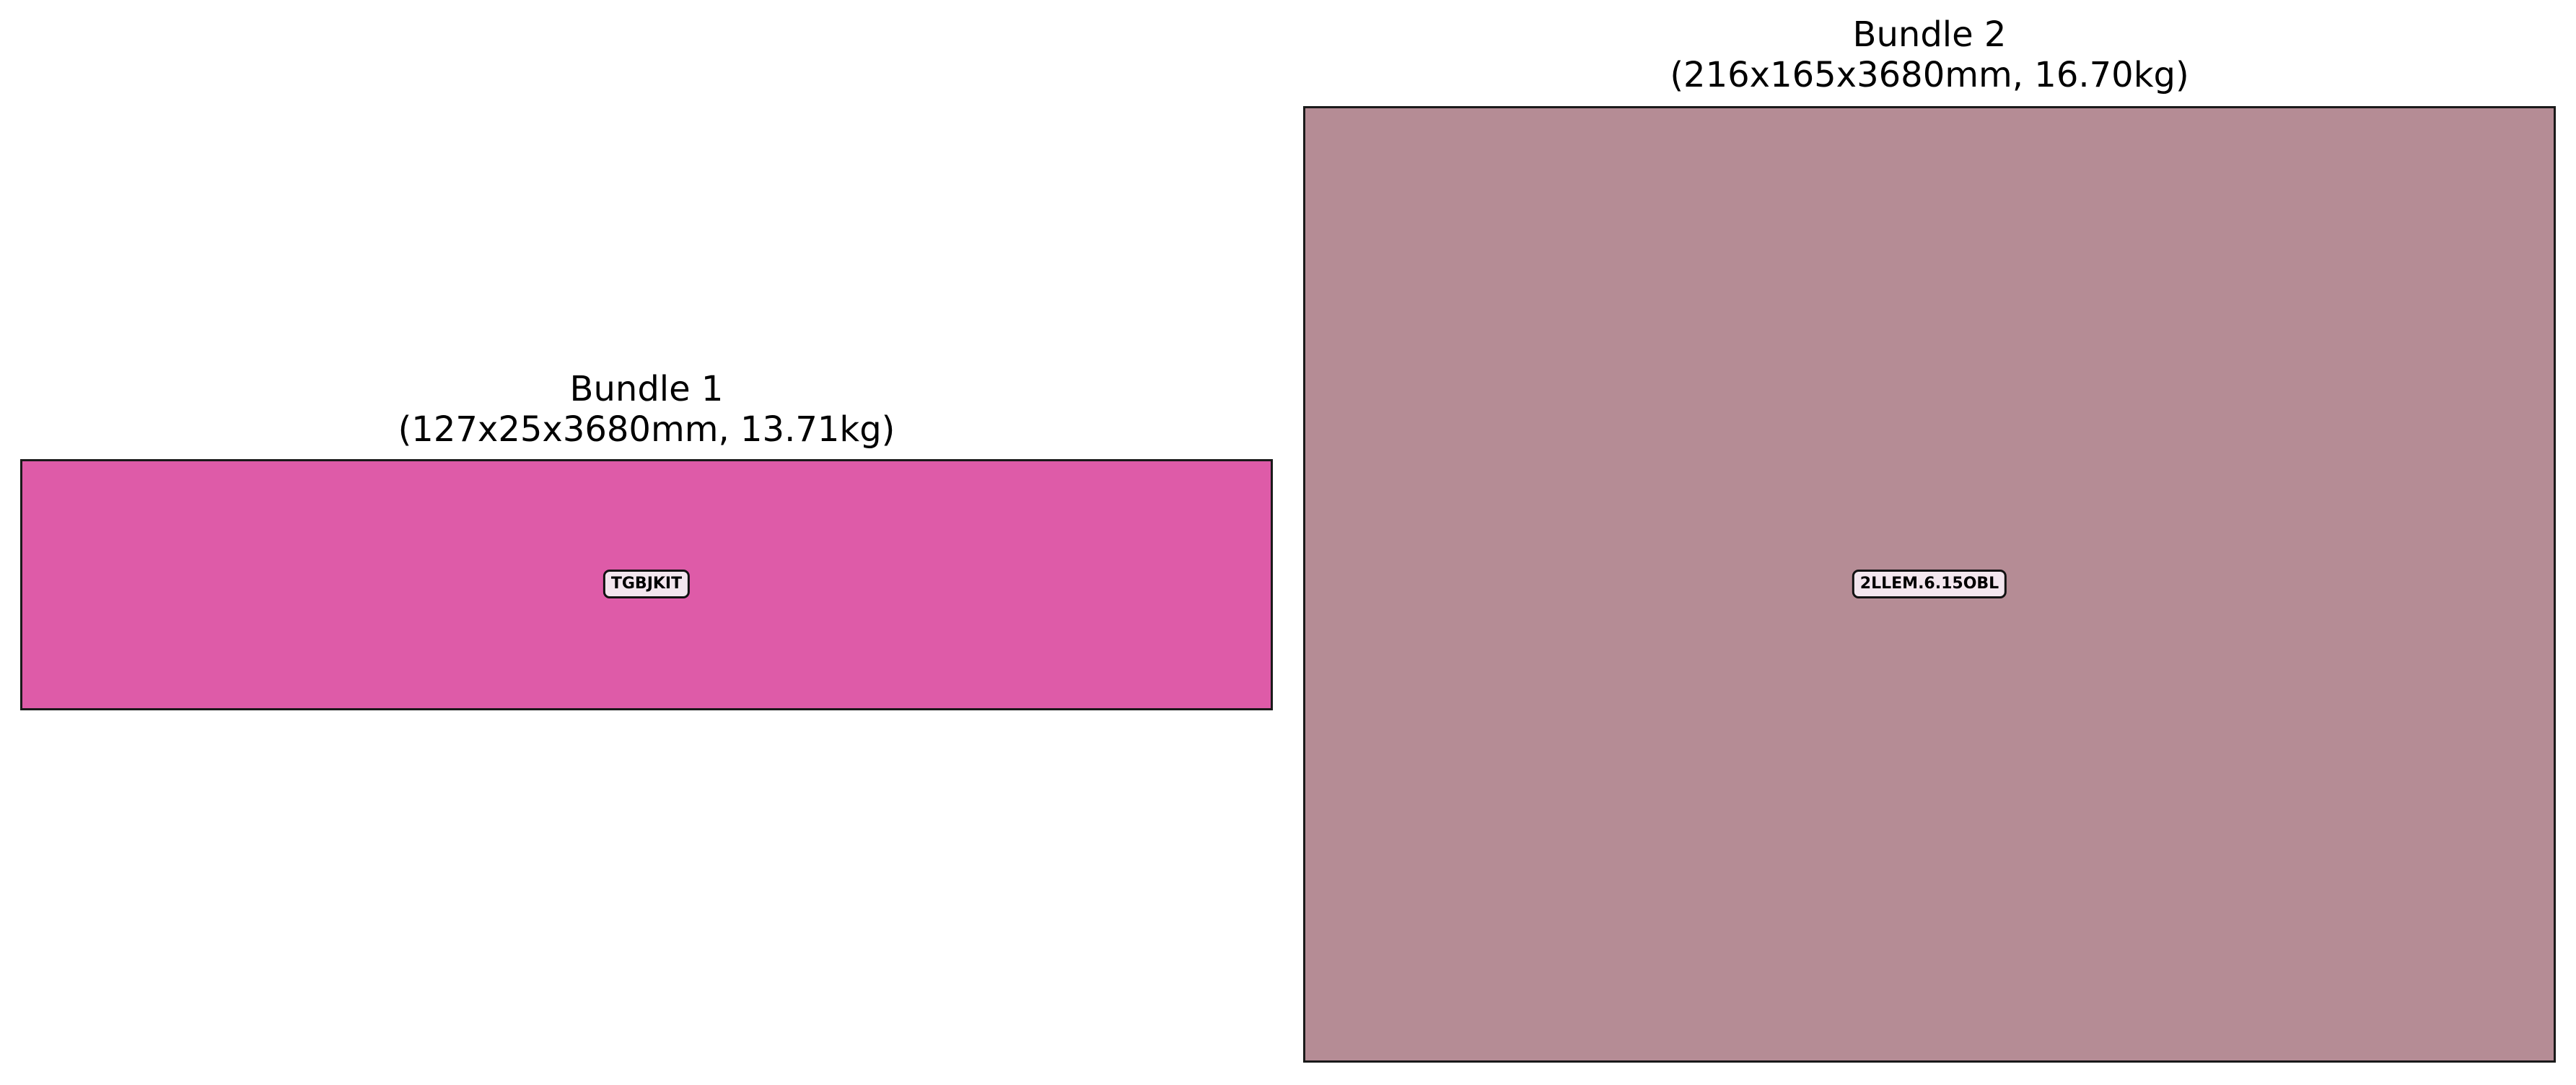  I want to click on bundle-2-tag: 2LLEM.6.15OBL, so click(1929, 584).